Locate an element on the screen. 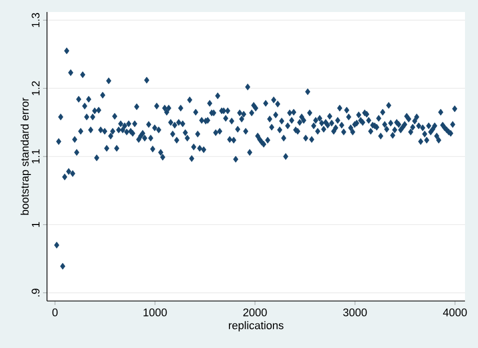  y-tick-label: 1.3 is located at coordinates (36, 20).